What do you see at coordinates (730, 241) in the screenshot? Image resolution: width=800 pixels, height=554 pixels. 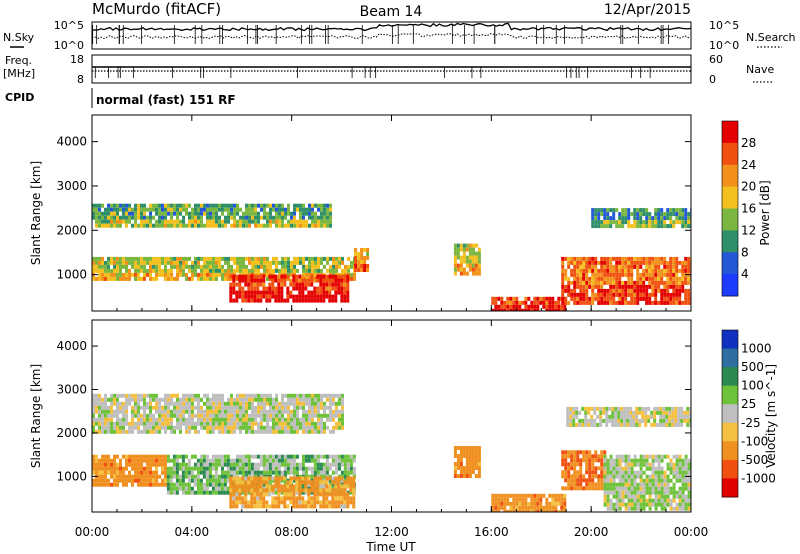 I see `colorbar-swatch` at bounding box center [730, 241].